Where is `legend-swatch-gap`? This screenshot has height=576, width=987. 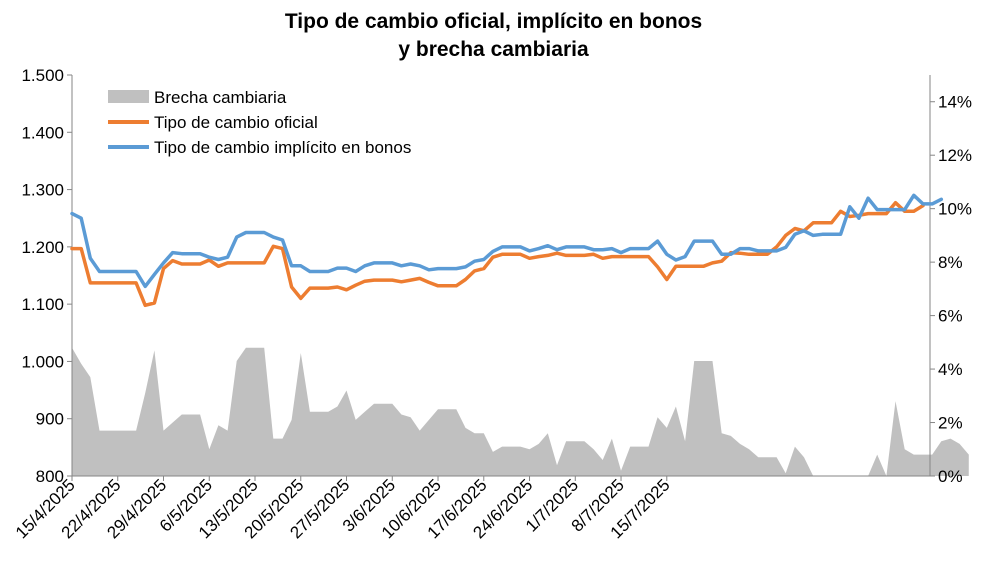
legend-swatch-gap is located at coordinates (128, 96).